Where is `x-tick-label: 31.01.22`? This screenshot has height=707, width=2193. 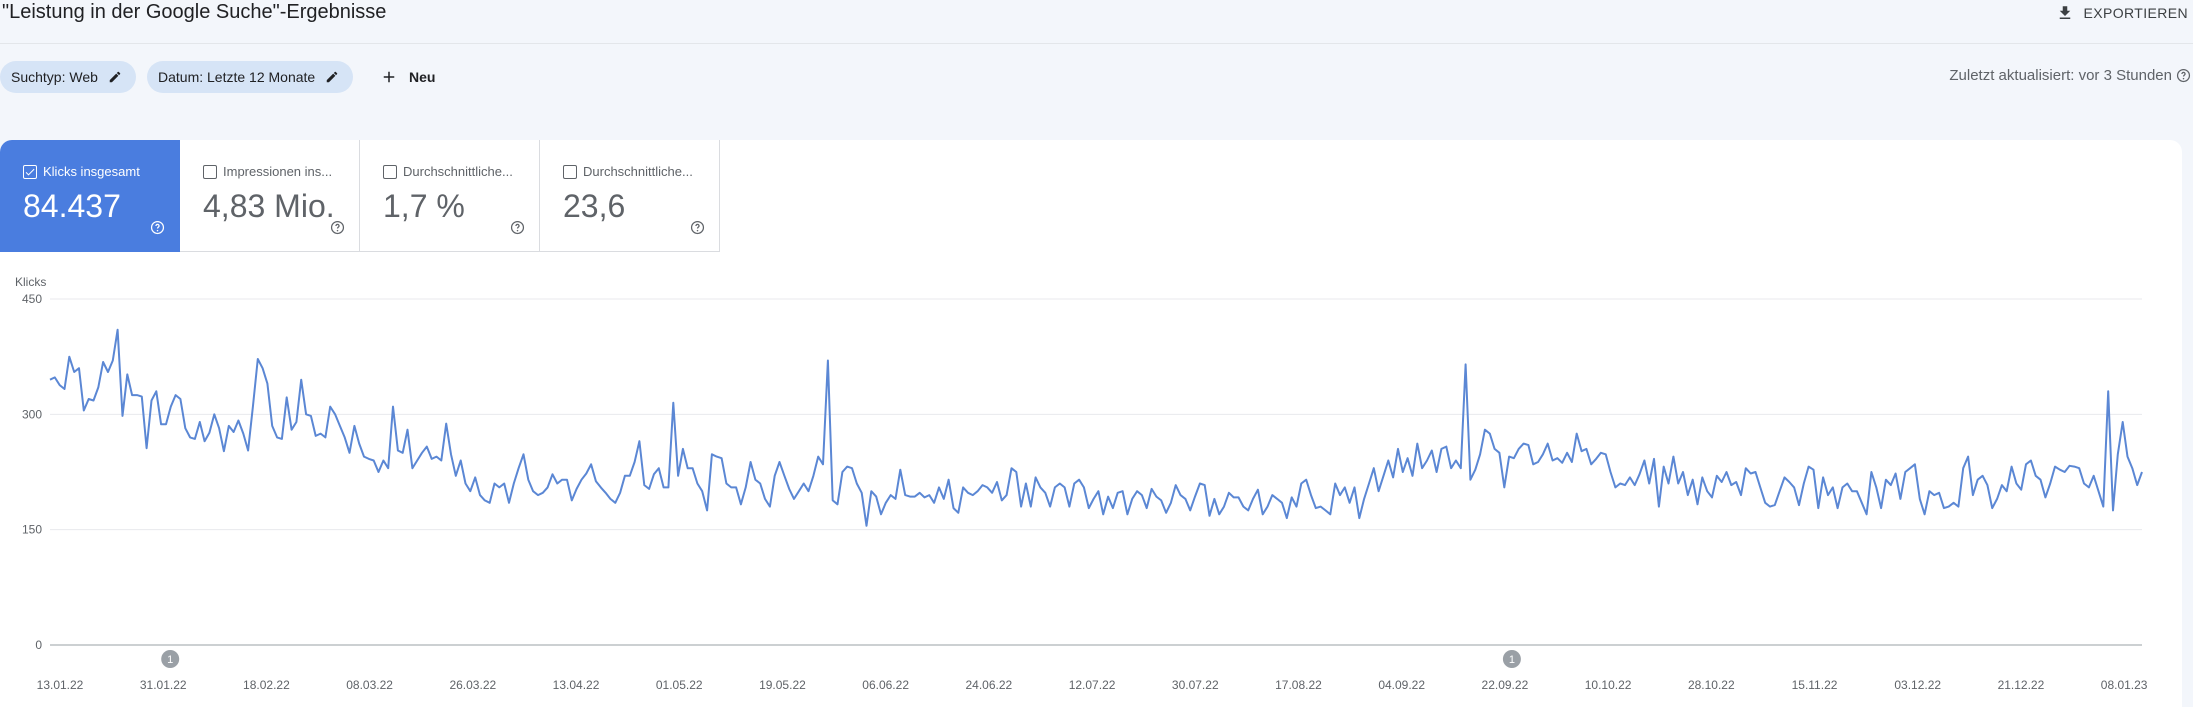
x-tick-label: 31.01.22 is located at coordinates (163, 685).